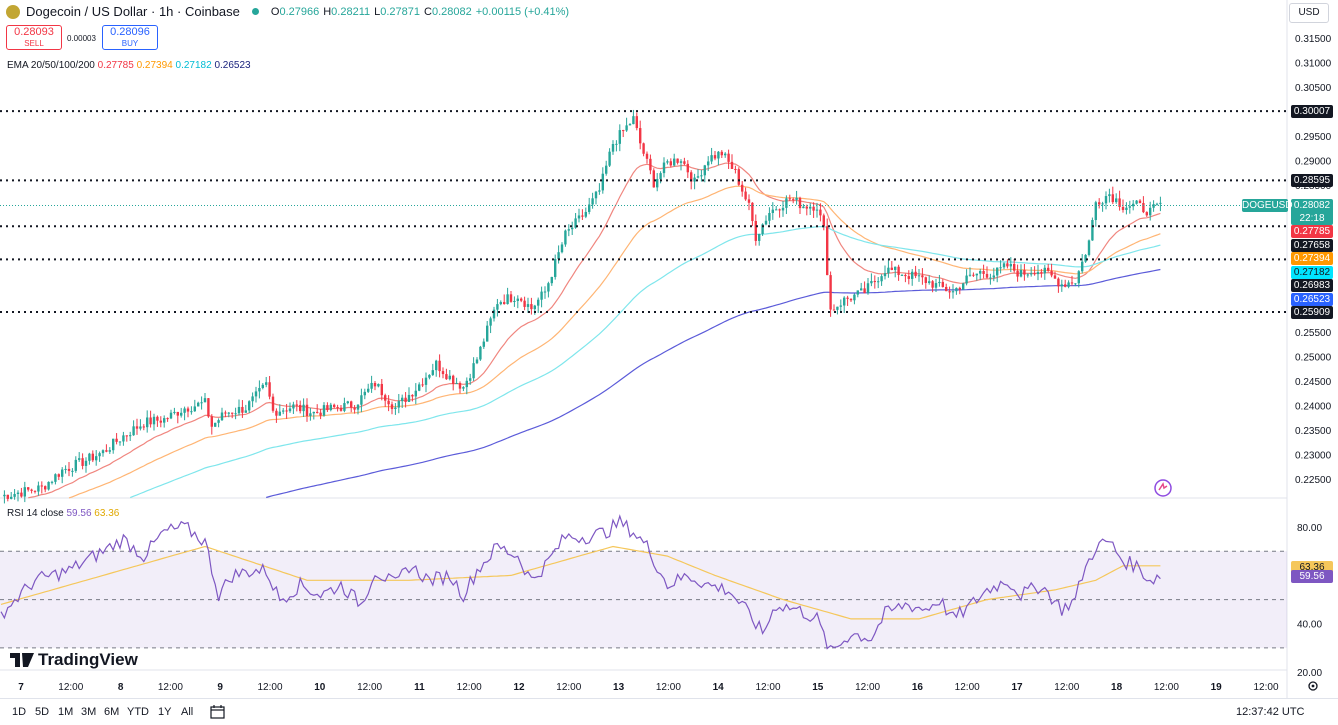 The image size is (1338, 725). Describe the element at coordinates (1312, 218) in the screenshot. I see `bar-countdown: 22:18` at that location.